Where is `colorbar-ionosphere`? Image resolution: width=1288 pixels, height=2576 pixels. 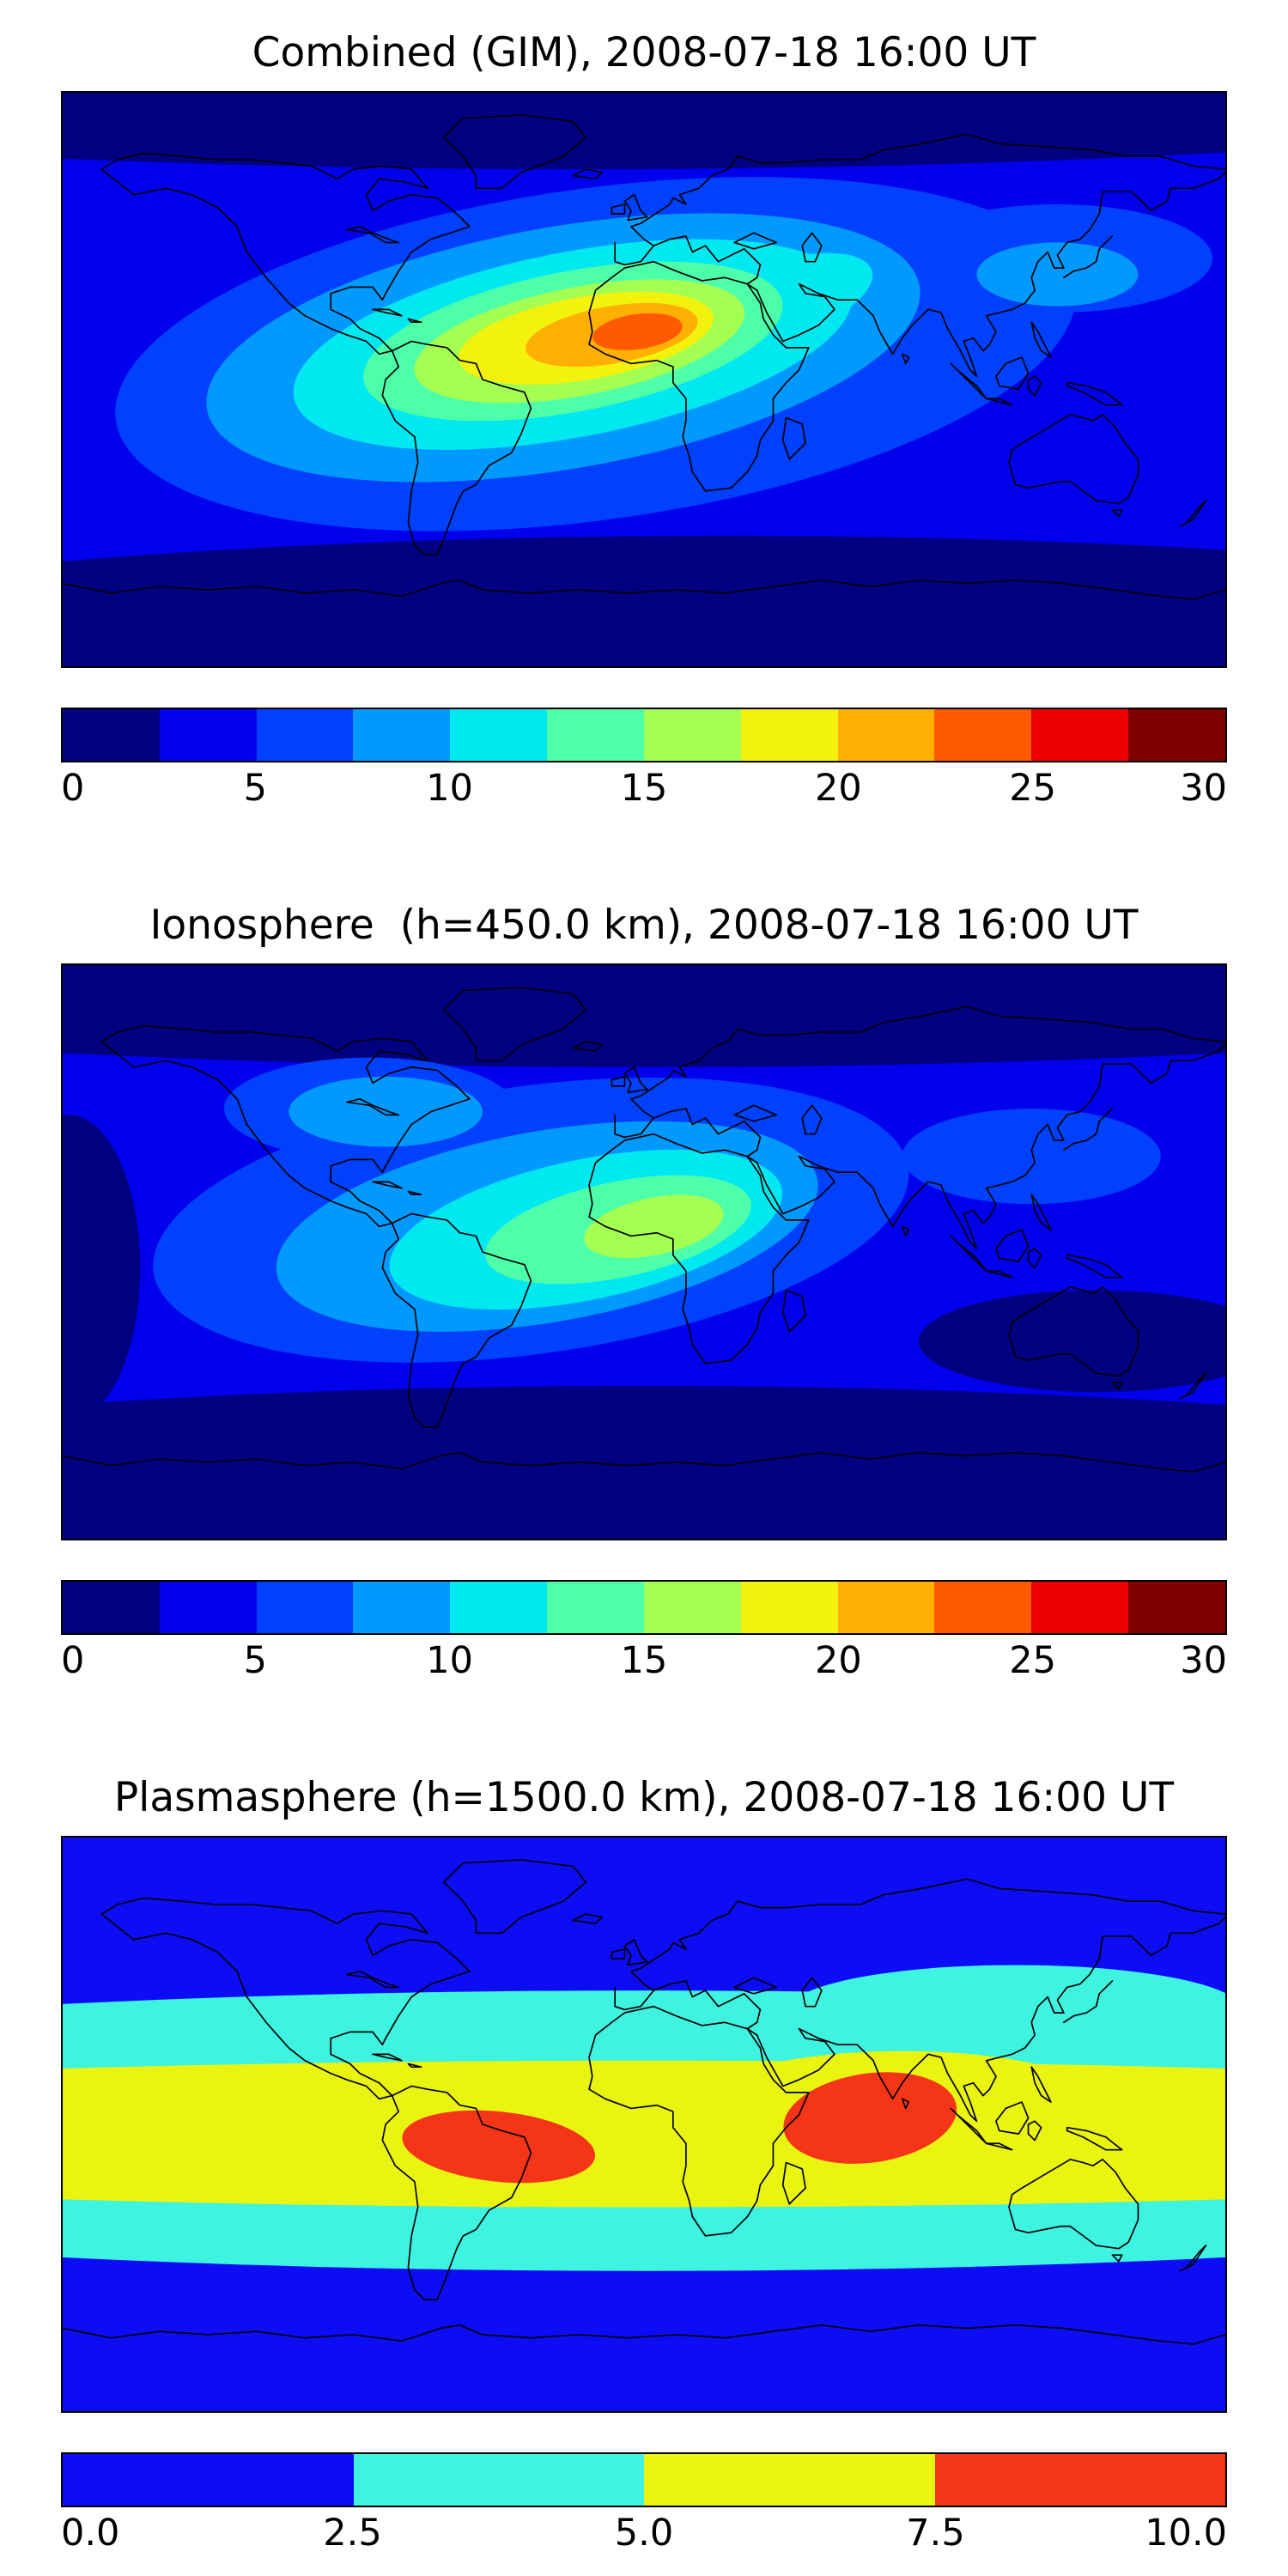
colorbar-ionosphere is located at coordinates (644, 1608).